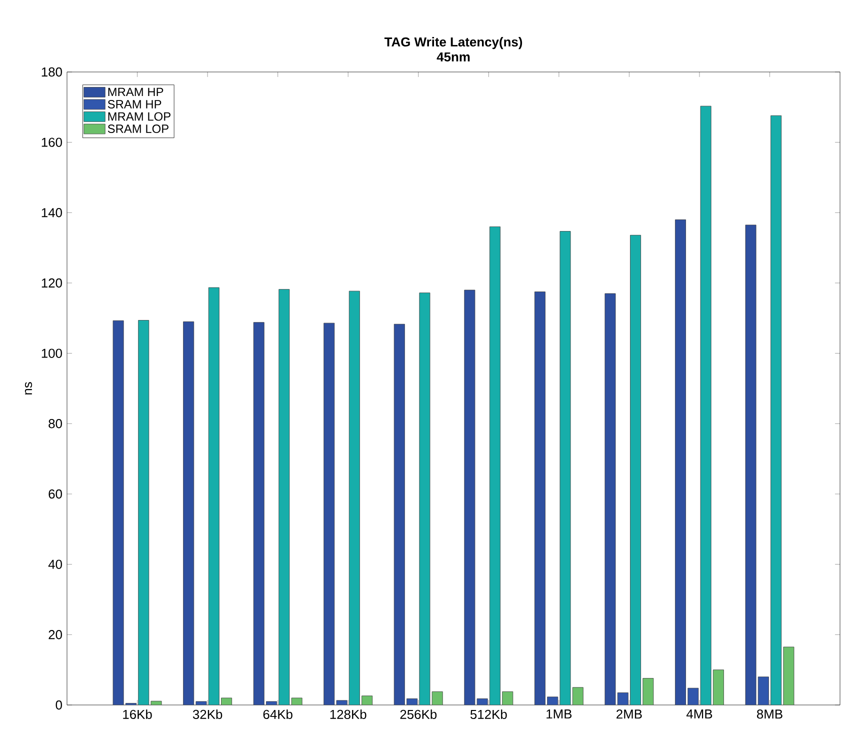  I want to click on y-tick-label: 0, so click(59, 705).